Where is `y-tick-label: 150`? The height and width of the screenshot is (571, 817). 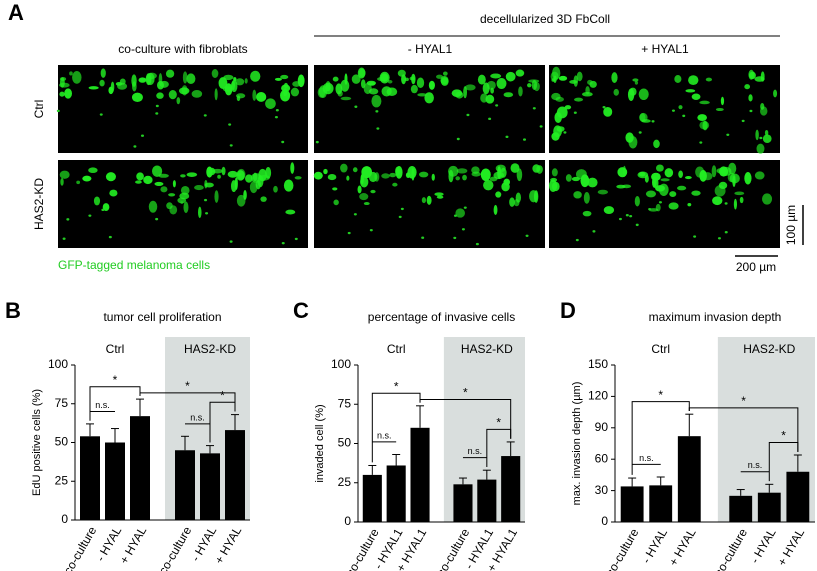 y-tick-label: 150 is located at coordinates (598, 364).